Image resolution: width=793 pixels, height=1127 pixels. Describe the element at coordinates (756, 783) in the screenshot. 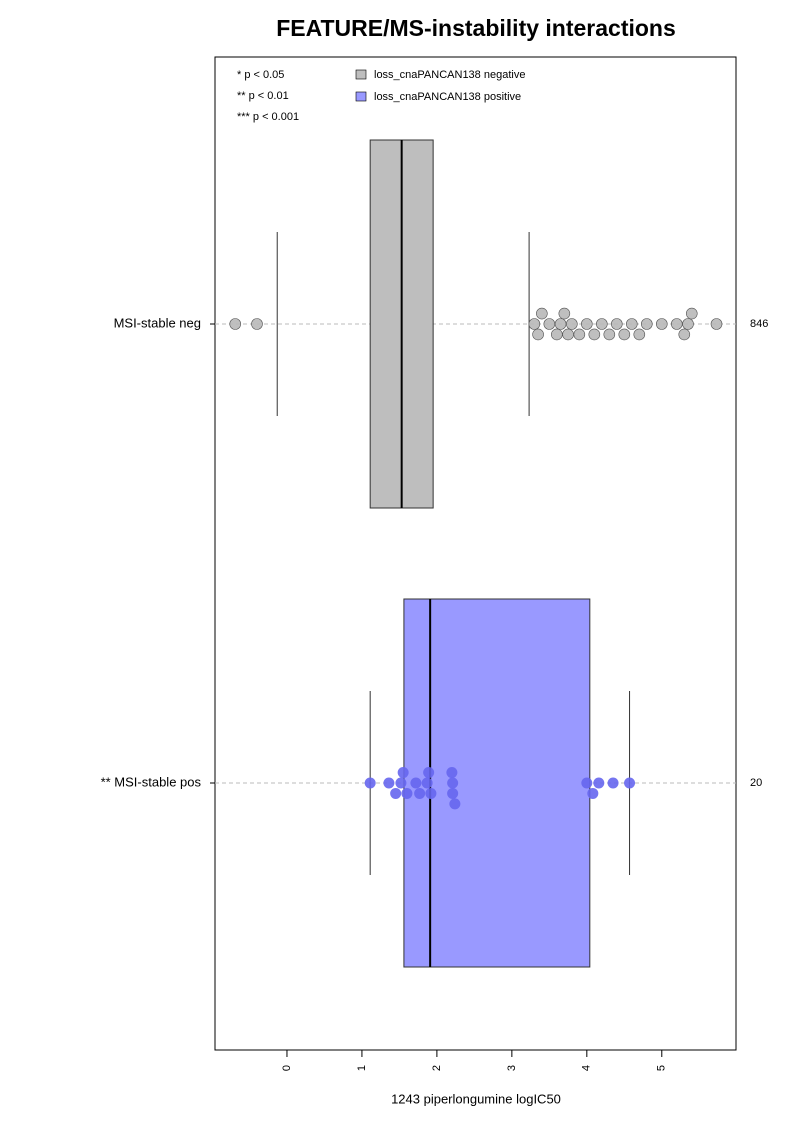

I see `count-label: 20` at that location.